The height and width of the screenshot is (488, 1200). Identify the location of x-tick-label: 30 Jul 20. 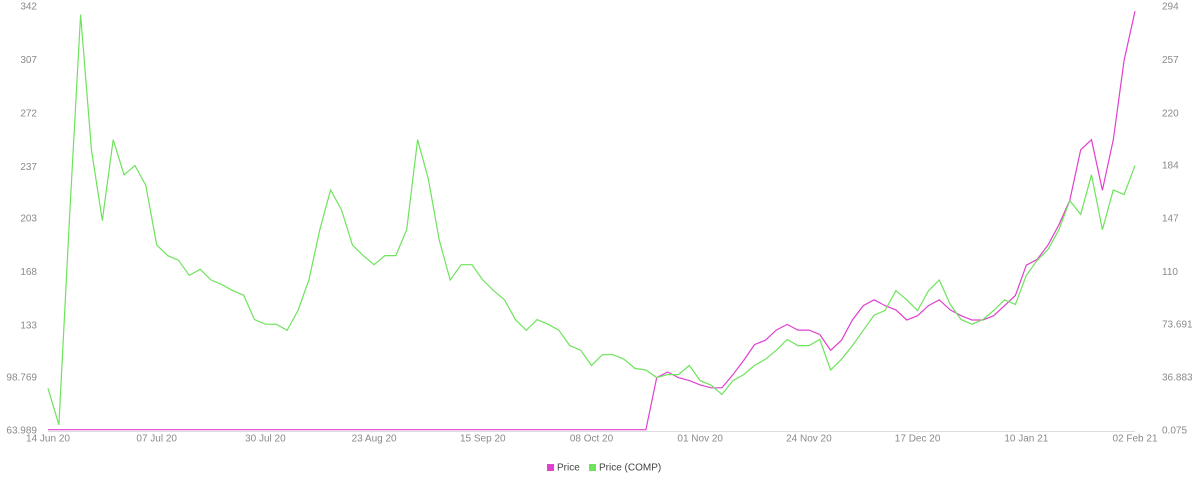
(265, 439).